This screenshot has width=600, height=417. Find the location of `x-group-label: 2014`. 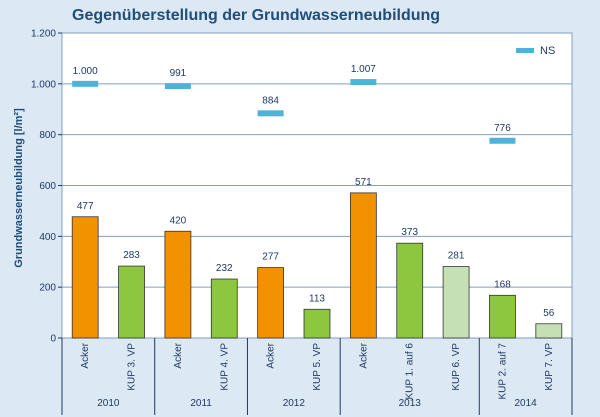

x-group-label: 2014 is located at coordinates (526, 403).